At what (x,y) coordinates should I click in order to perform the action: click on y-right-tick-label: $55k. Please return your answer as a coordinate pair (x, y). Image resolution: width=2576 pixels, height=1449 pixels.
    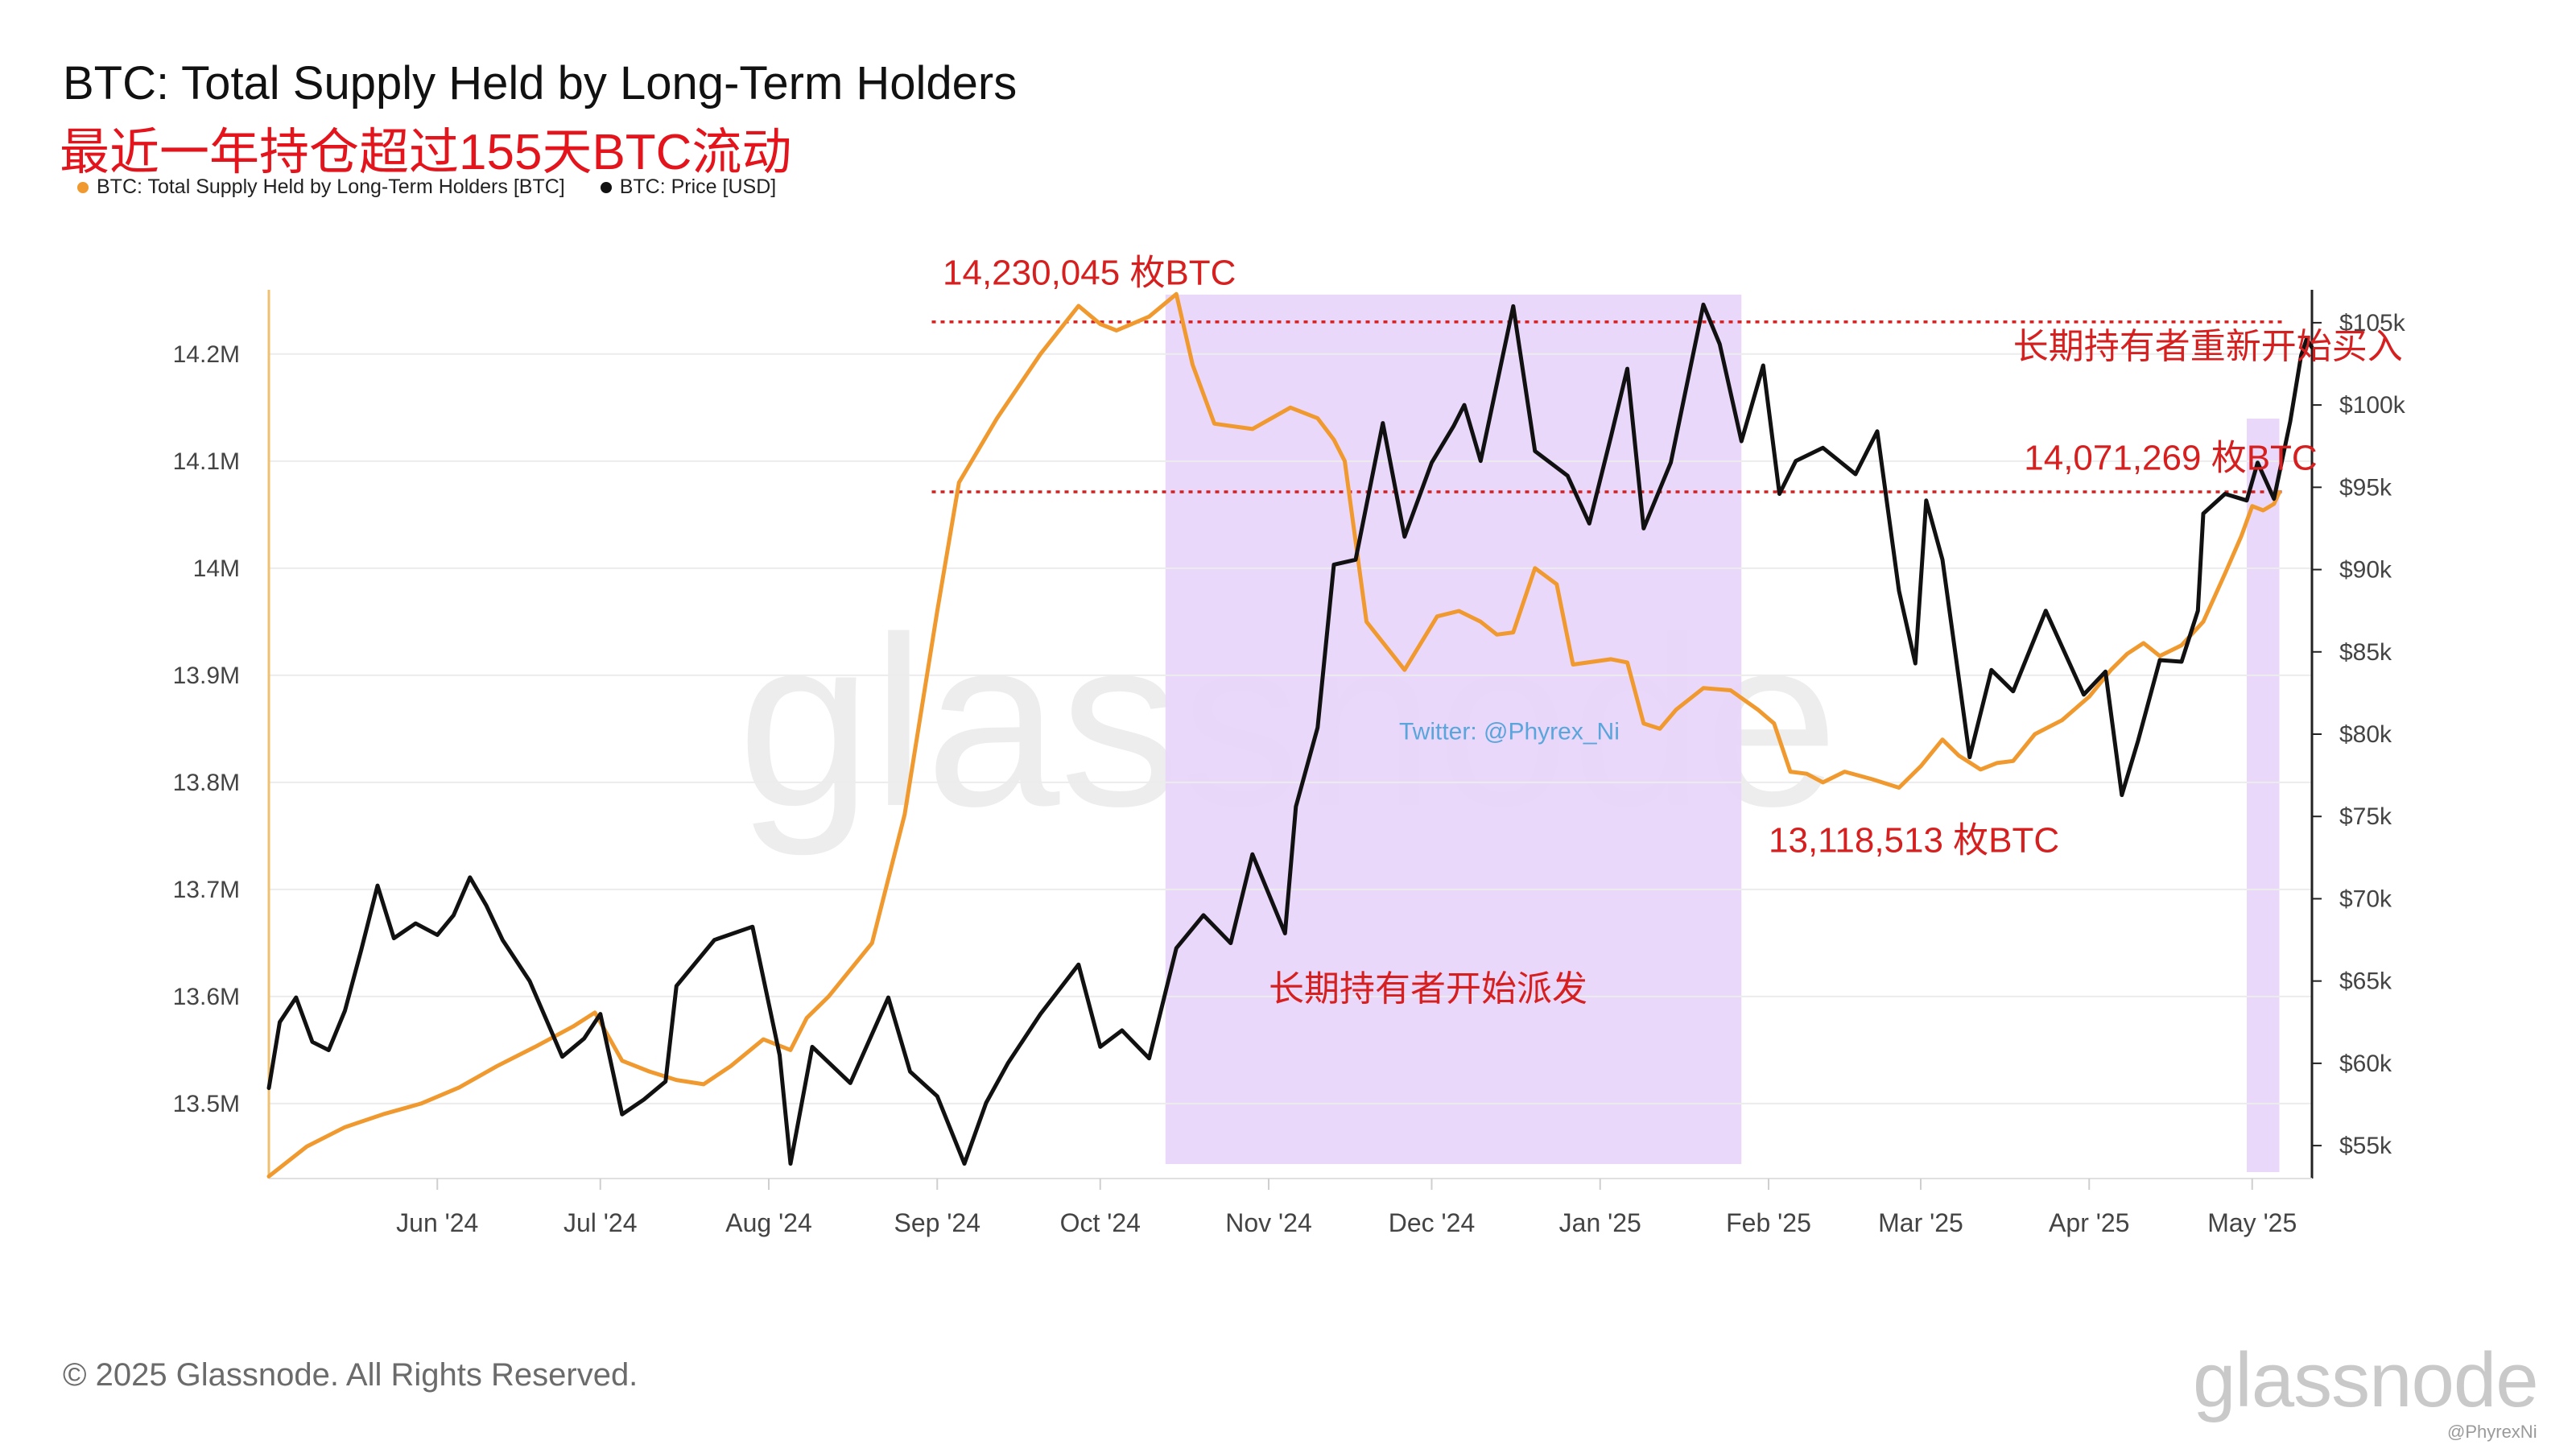
    Looking at the image, I should click on (2365, 1146).